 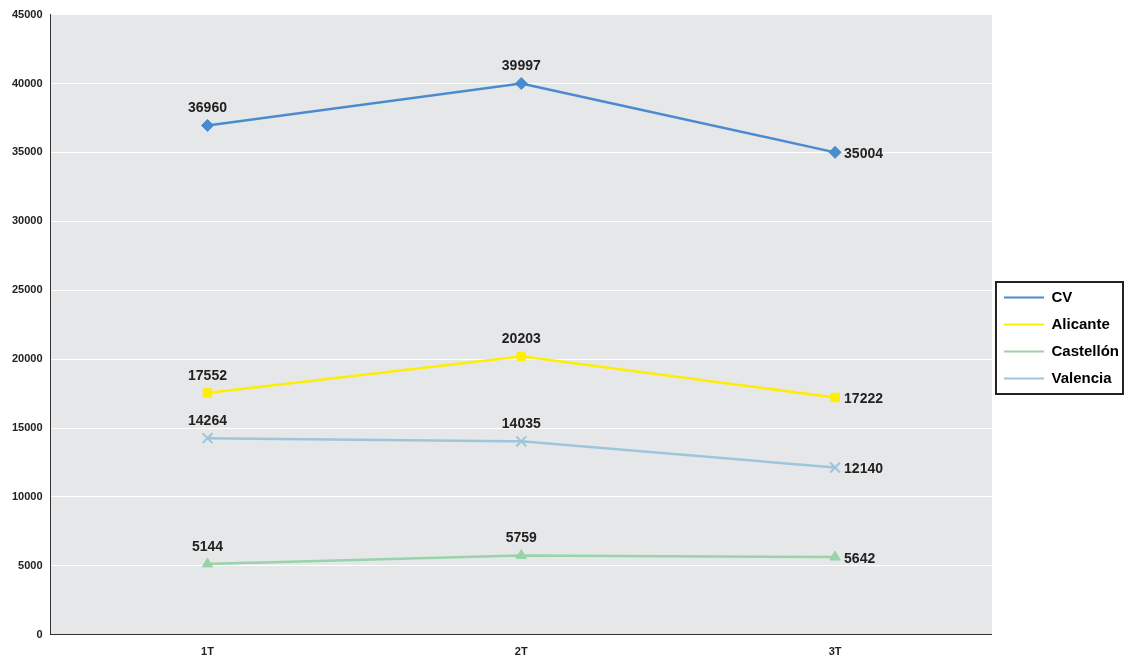 I want to click on x-tick-label: 1T, so click(x=208, y=651).